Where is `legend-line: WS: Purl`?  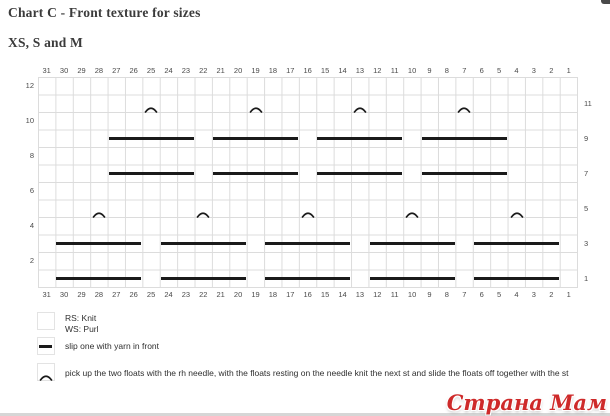 legend-line: WS: Purl is located at coordinates (82, 328).